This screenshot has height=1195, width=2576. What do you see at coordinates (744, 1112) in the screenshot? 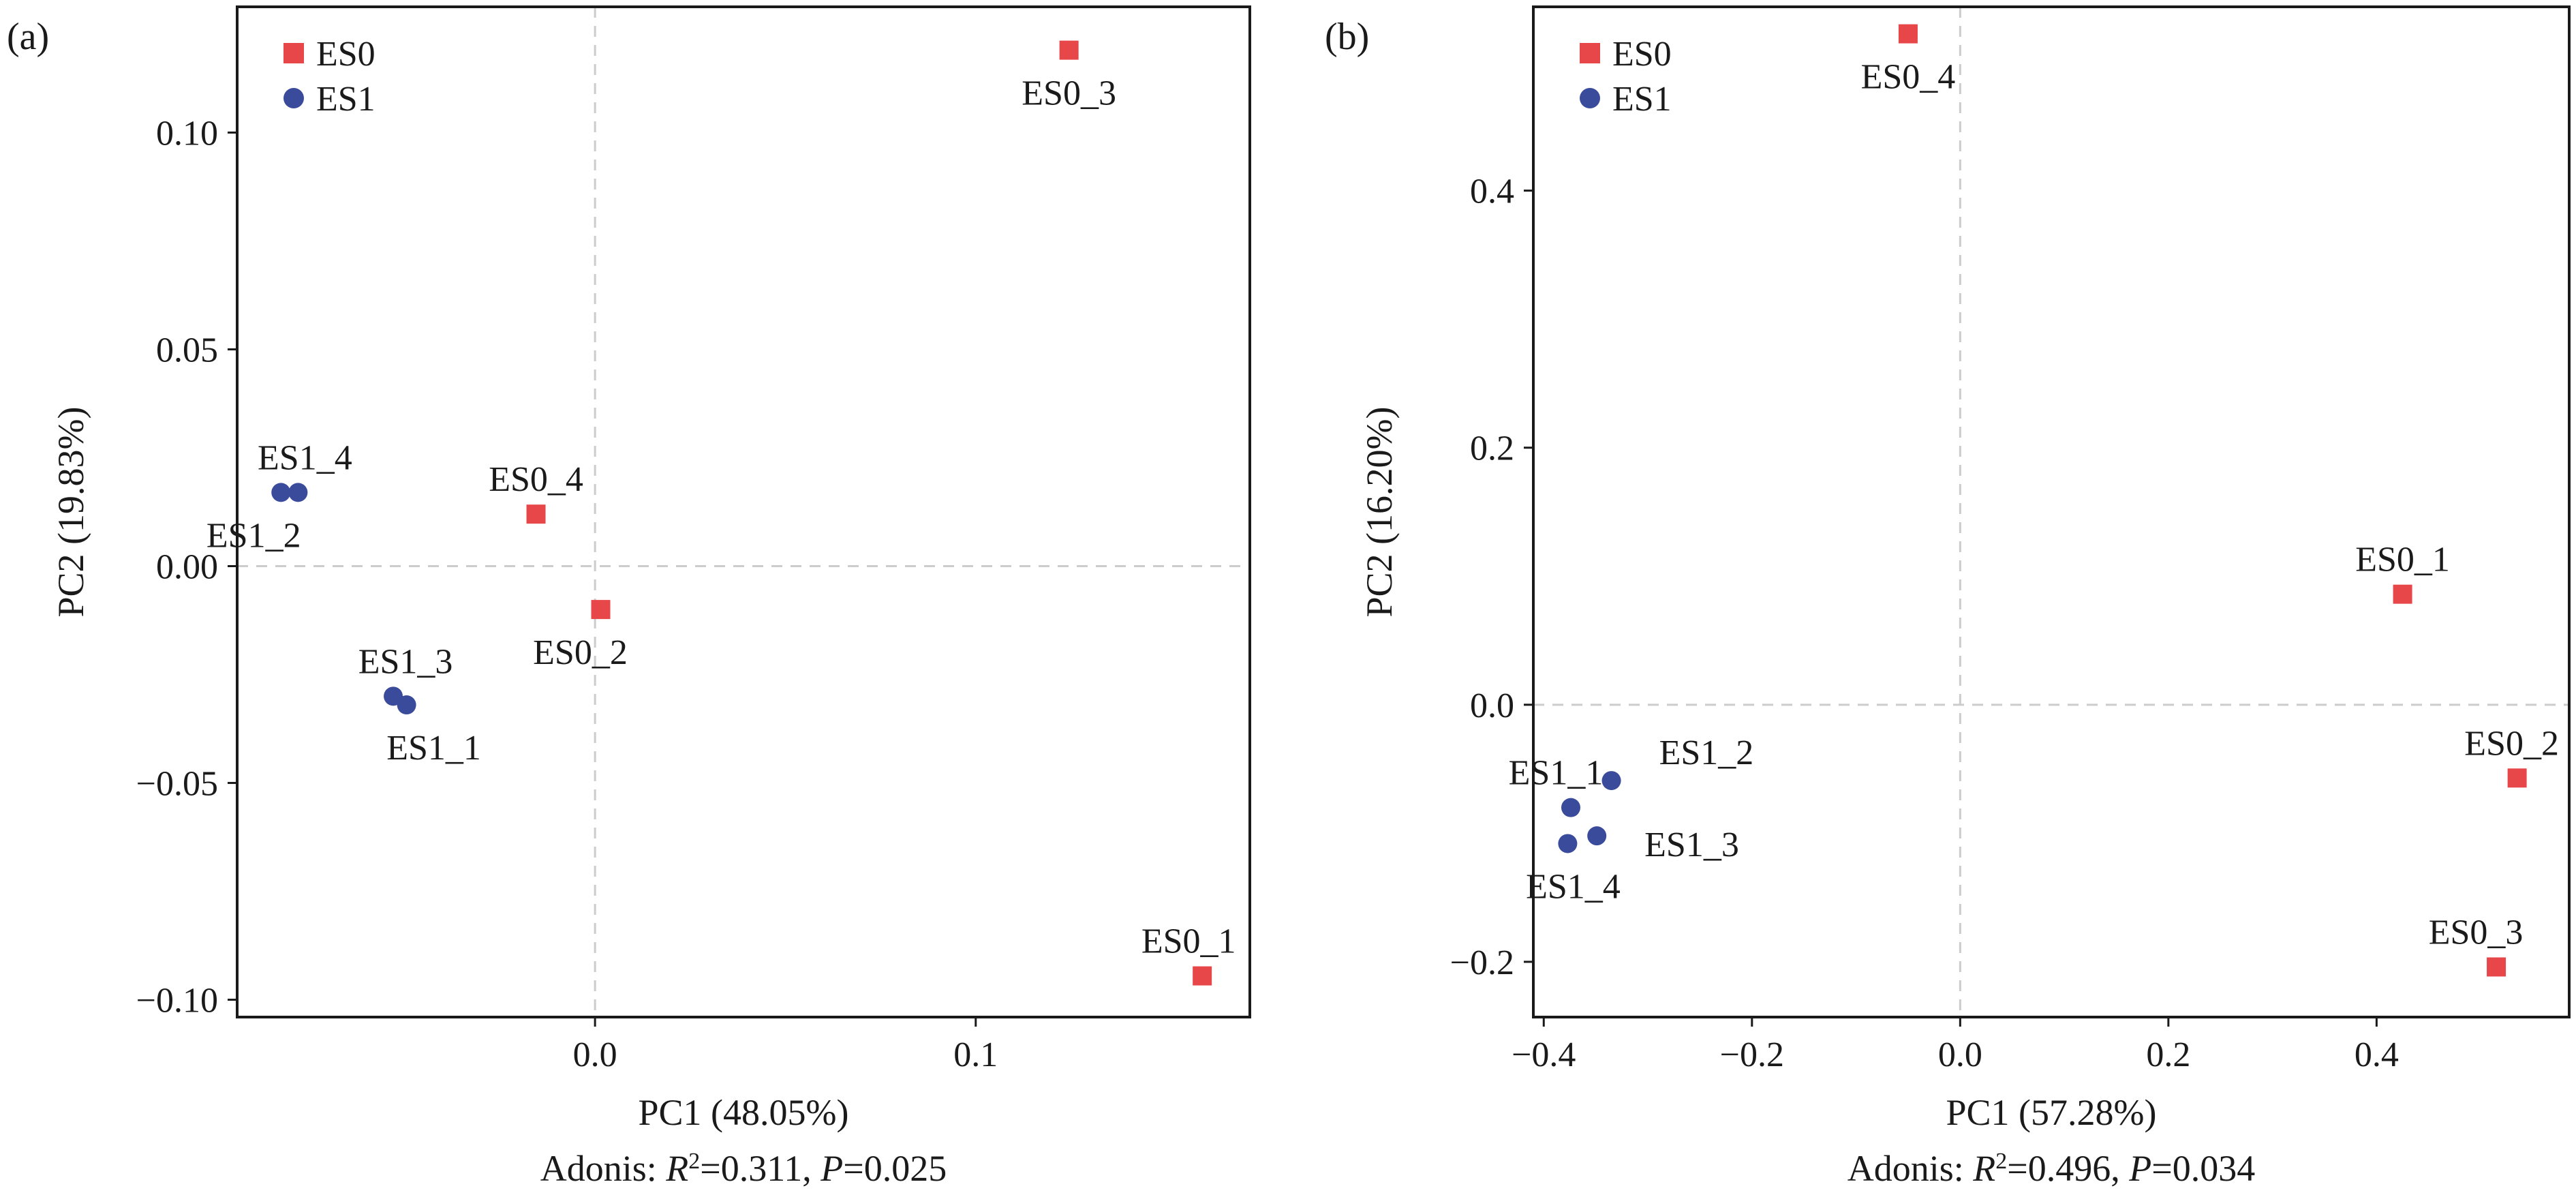
I see `x-axis-title: PC1 (48.05%)` at bounding box center [744, 1112].